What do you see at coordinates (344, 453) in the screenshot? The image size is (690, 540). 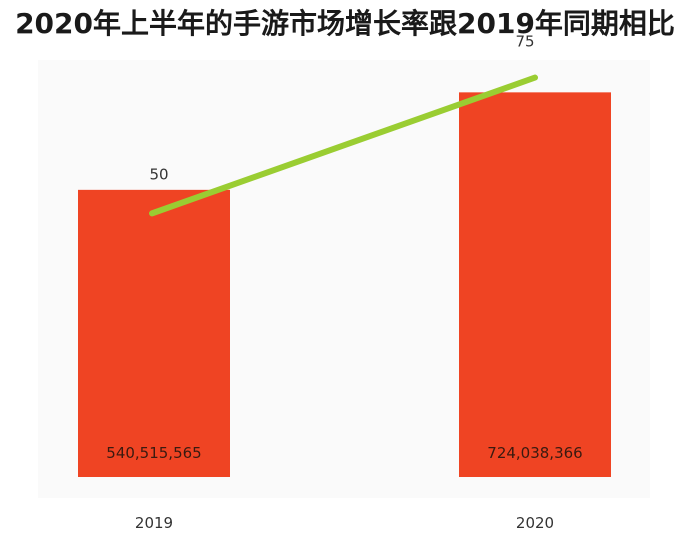 I see `bar-value-labels: 540,515,565 724,038,366` at bounding box center [344, 453].